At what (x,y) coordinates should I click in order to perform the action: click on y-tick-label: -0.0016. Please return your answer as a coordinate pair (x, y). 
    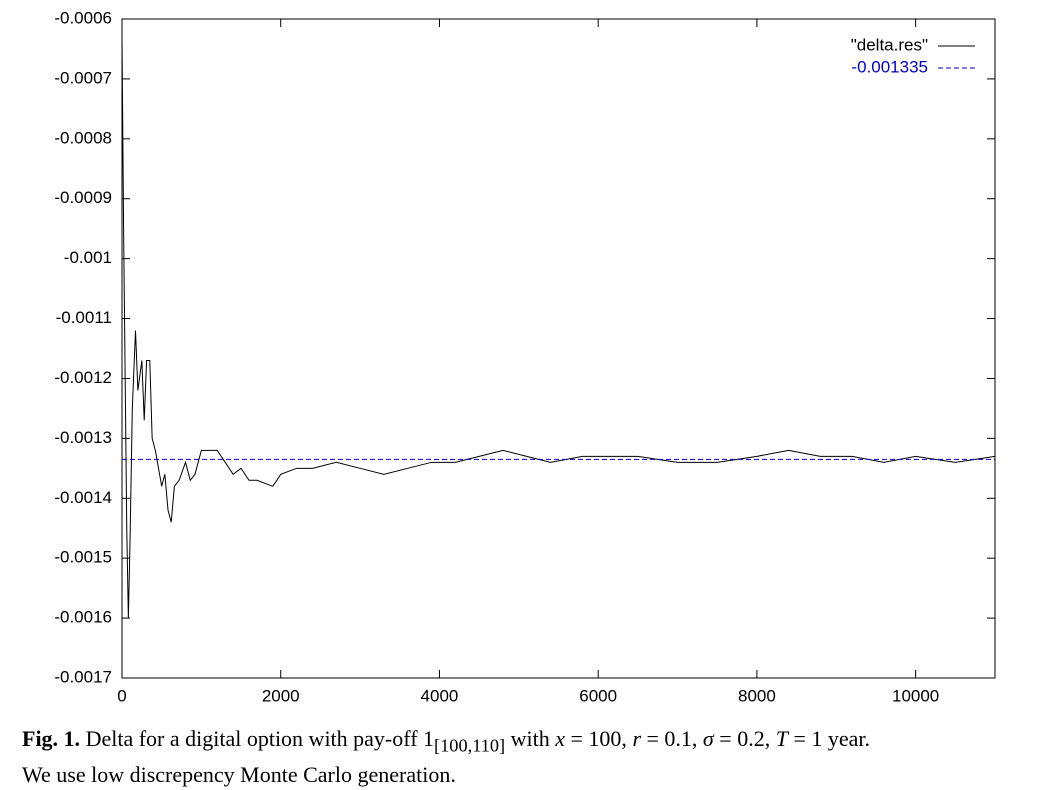
    Looking at the image, I should click on (83, 617).